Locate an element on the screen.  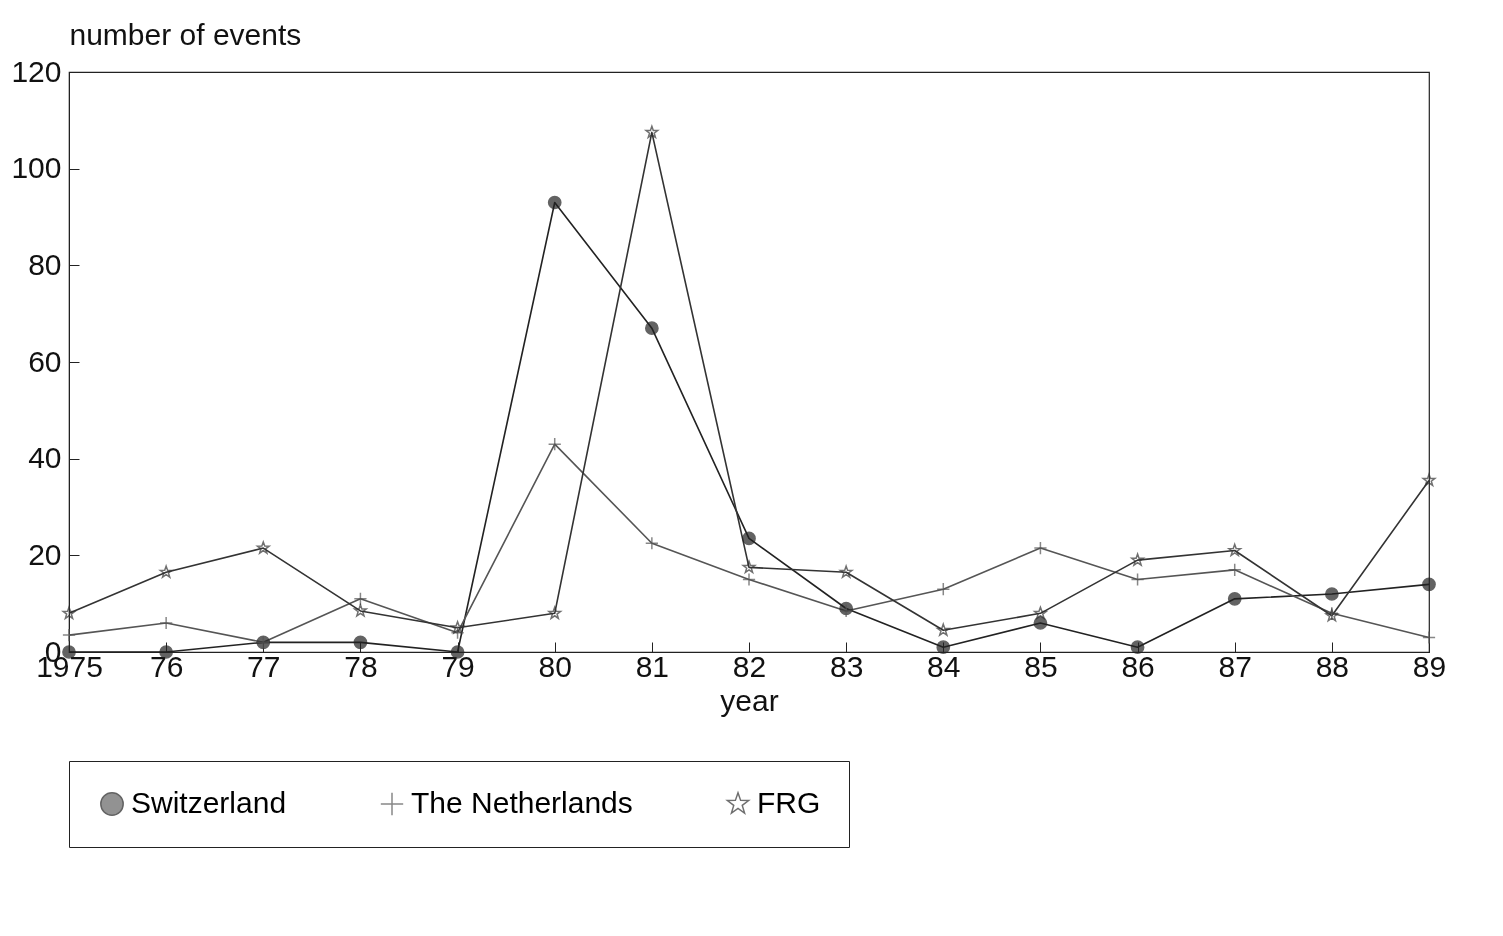
y-tick-label: 120 is located at coordinates (36, 71).